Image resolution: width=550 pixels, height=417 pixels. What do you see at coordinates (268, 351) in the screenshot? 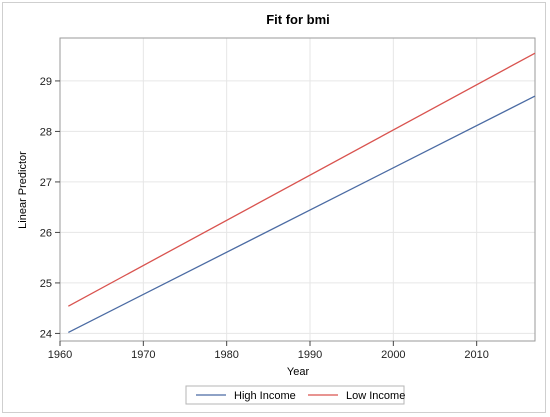
I see `x-axis-ticks: 1960 1970 1980 1990 2000 2010` at bounding box center [268, 351].